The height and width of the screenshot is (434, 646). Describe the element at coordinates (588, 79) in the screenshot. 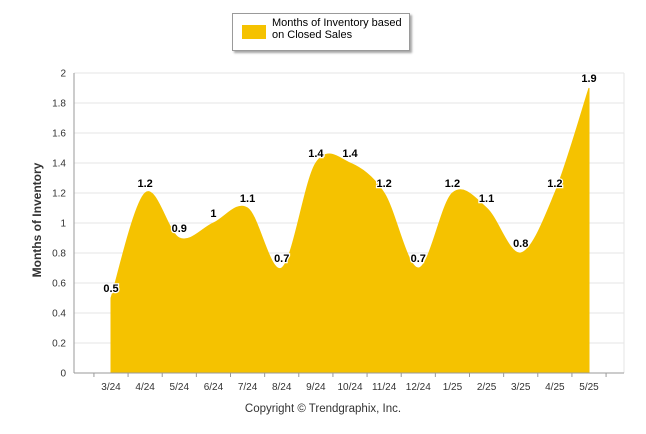

I see `data-label: 1.9` at that location.